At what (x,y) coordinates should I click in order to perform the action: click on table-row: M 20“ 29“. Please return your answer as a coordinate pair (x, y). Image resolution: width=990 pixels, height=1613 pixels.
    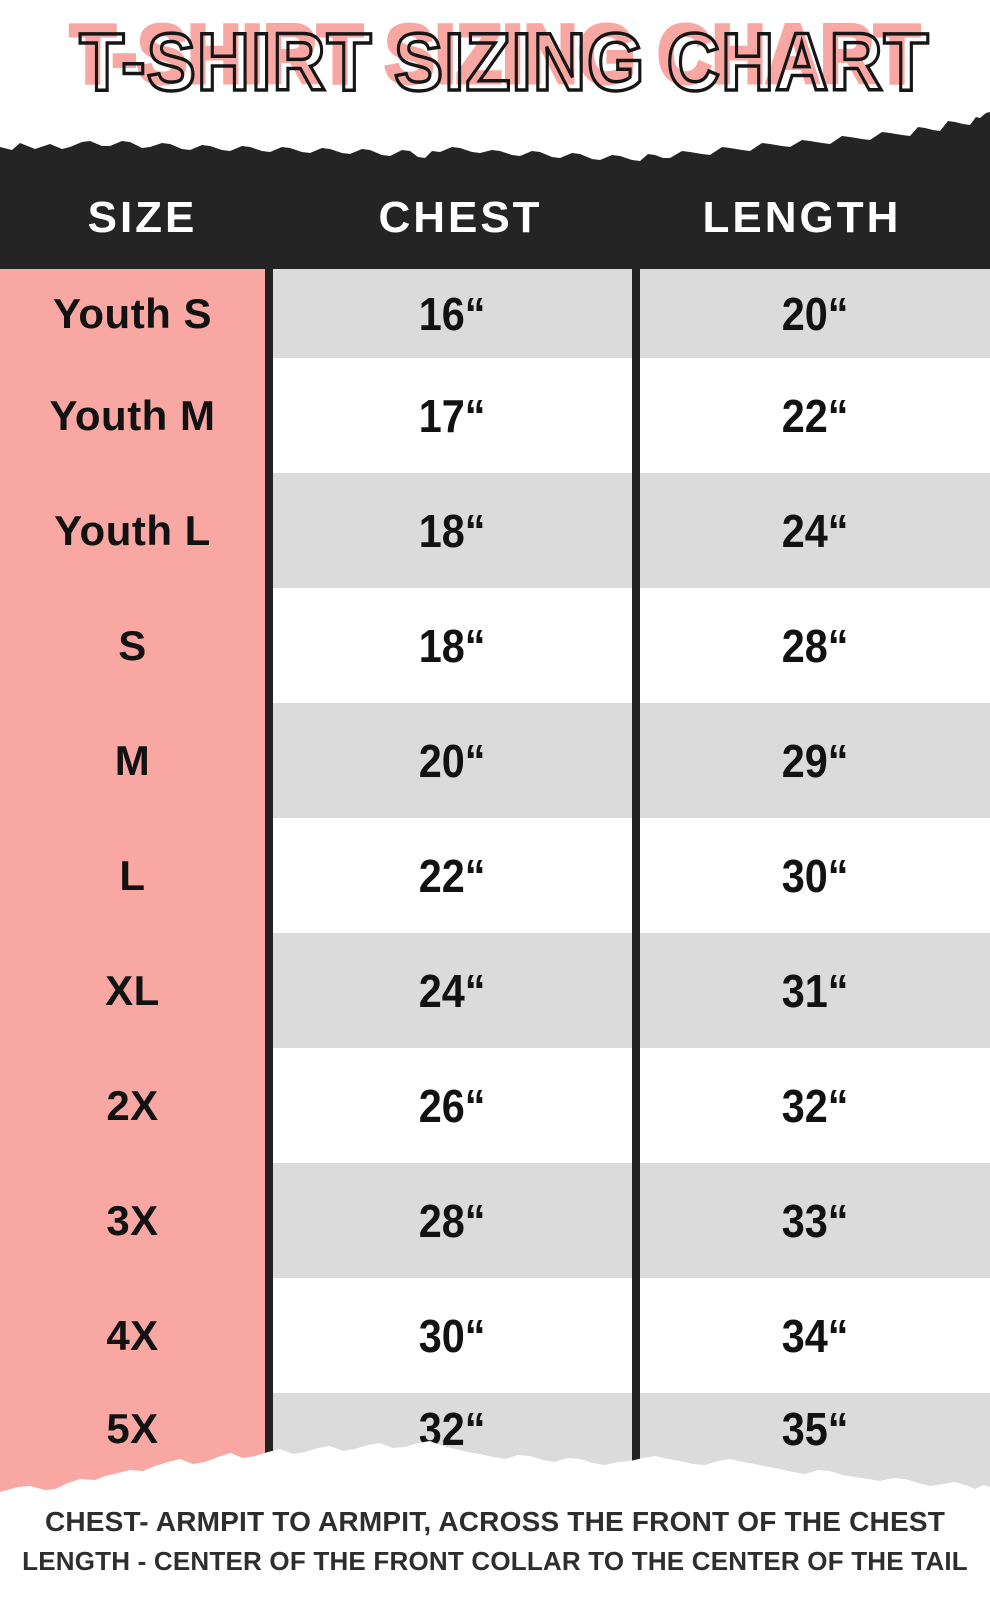
    Looking at the image, I should click on (495, 760).